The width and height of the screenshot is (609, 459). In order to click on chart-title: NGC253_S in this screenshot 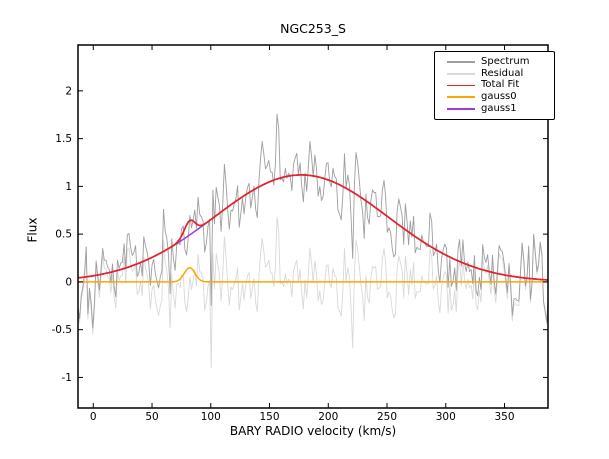, I will do `click(313, 28)`.